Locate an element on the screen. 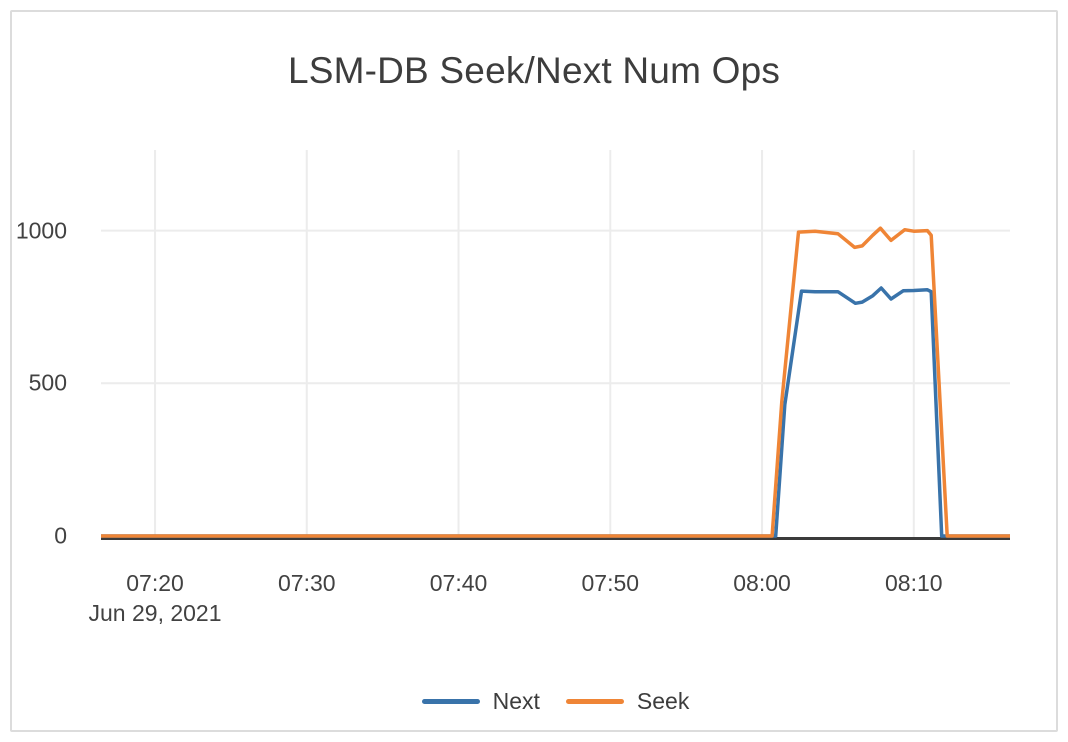 The height and width of the screenshot is (742, 1068). x-tick-label: 07:20 is located at coordinates (155, 583).